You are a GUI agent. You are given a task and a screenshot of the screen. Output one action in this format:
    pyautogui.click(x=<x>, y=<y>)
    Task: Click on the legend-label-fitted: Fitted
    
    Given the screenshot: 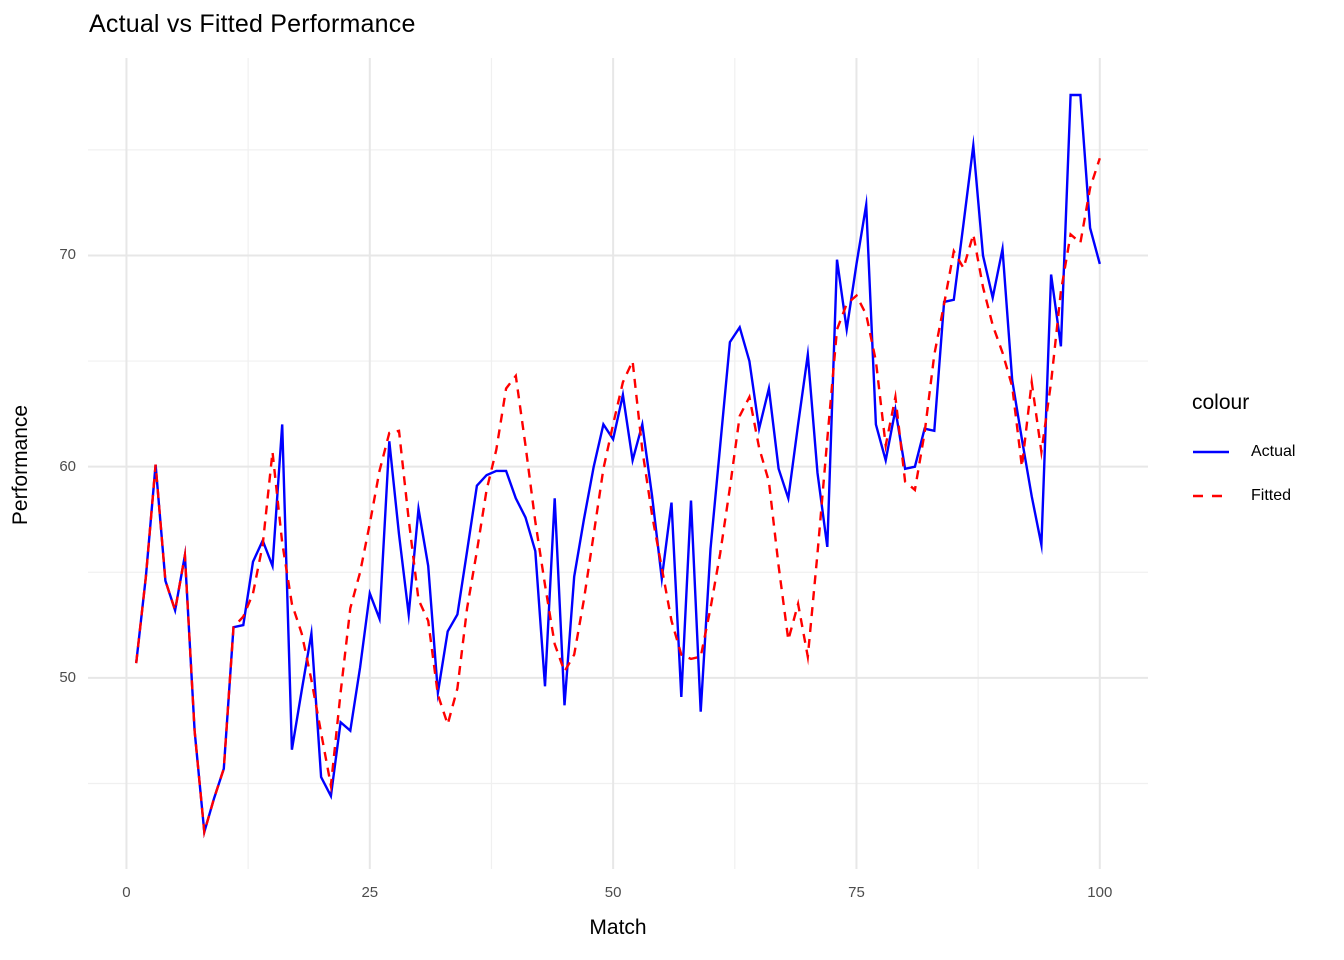 What is the action you would take?
    pyautogui.click(x=1271, y=495)
    